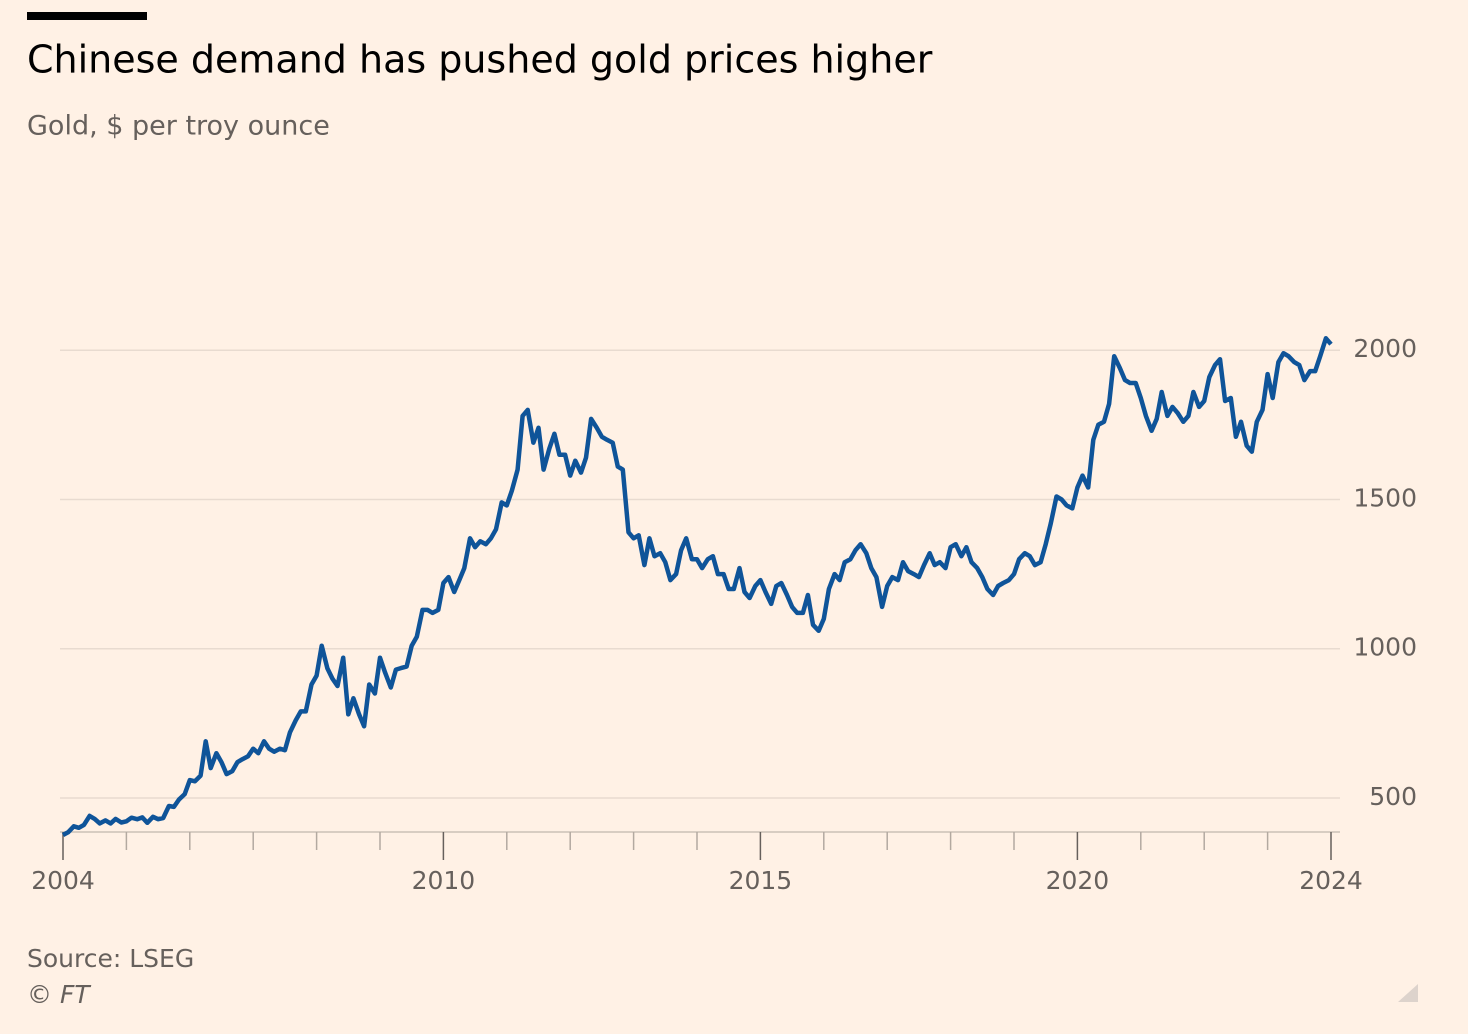 This screenshot has height=1034, width=1468. I want to click on x-tick-label: 2020, so click(1078, 880).